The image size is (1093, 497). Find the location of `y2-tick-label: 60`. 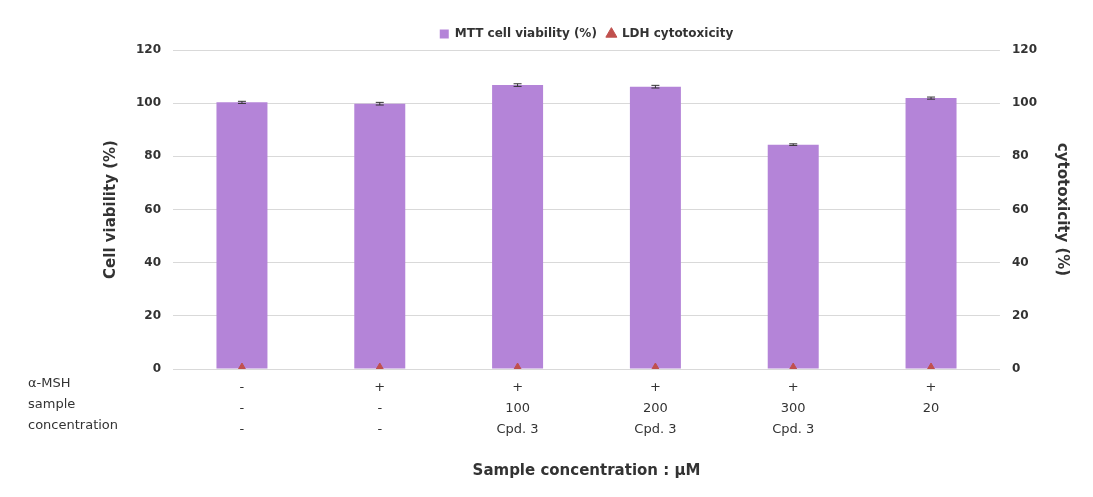

y2-tick-label: 60 is located at coordinates (1020, 208).